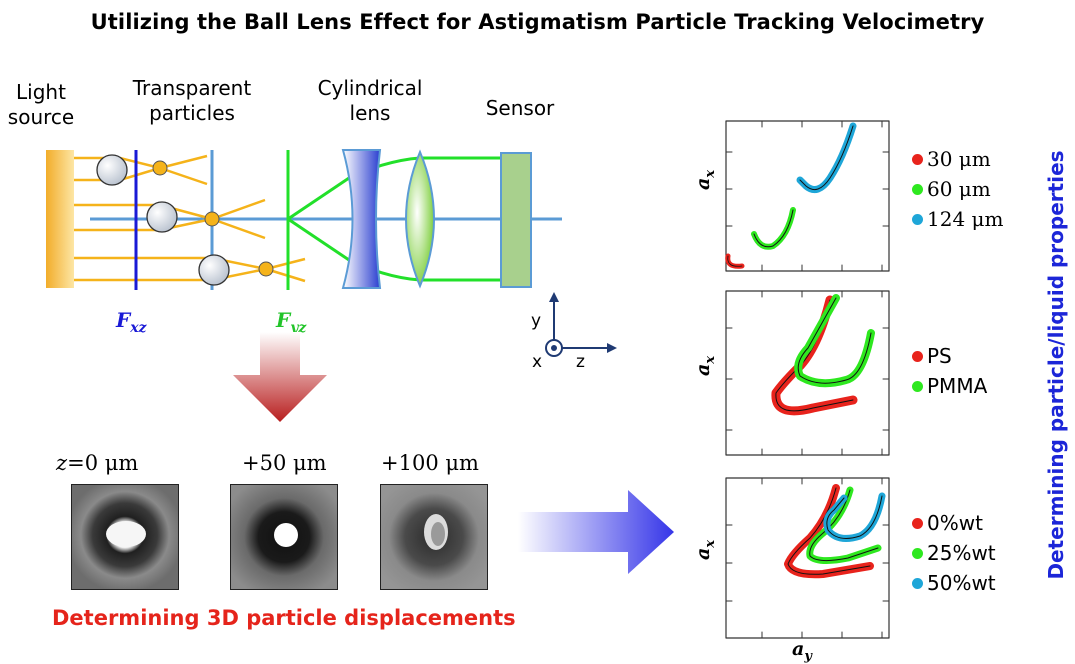  I want to click on legend-item: 50%wt, so click(954, 583).